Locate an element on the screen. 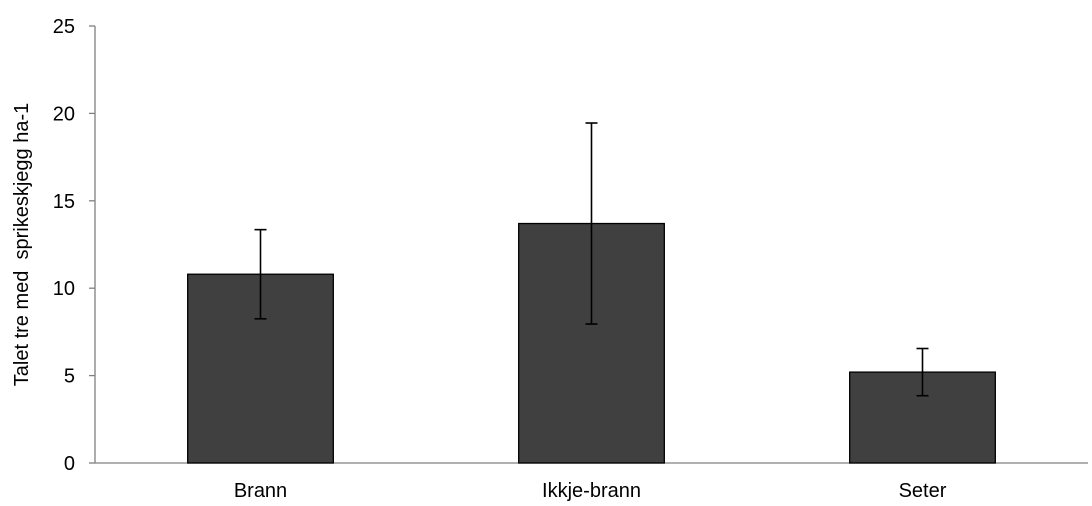 The width and height of the screenshot is (1092, 506). y-axis: 0 5 10 15 20 25 is located at coordinates (74, 245).